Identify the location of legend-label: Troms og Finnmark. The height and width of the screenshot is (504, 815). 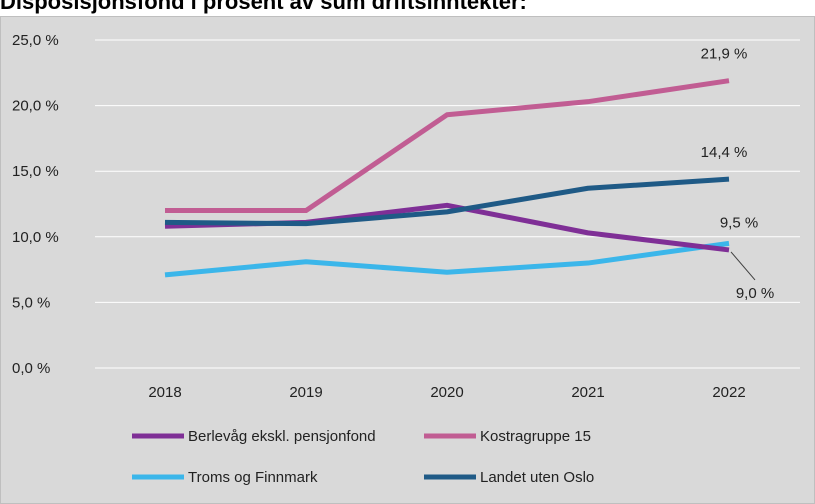
(253, 477).